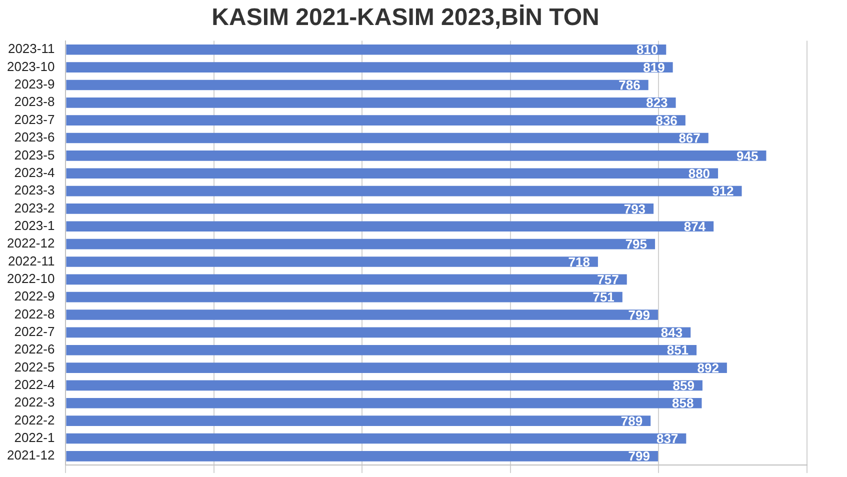 This screenshot has width=847, height=477. Describe the element at coordinates (406, 18) in the screenshot. I see `chart-title: KASIM 2021-KASIM 2023,BİN TON` at that location.